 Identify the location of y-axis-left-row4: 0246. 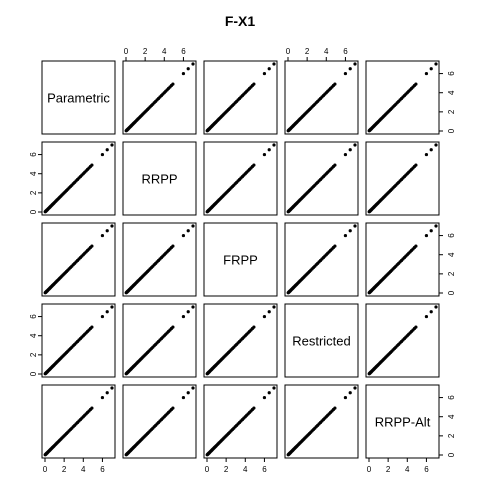
(35, 345).